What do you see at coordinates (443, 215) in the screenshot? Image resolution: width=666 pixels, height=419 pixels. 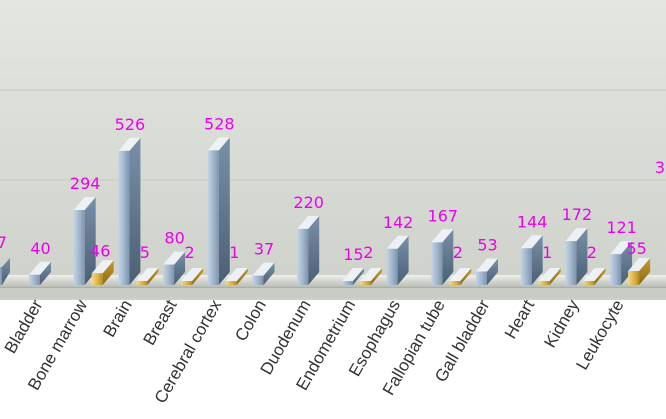 I see `value-label-series-a: 167` at bounding box center [443, 215].